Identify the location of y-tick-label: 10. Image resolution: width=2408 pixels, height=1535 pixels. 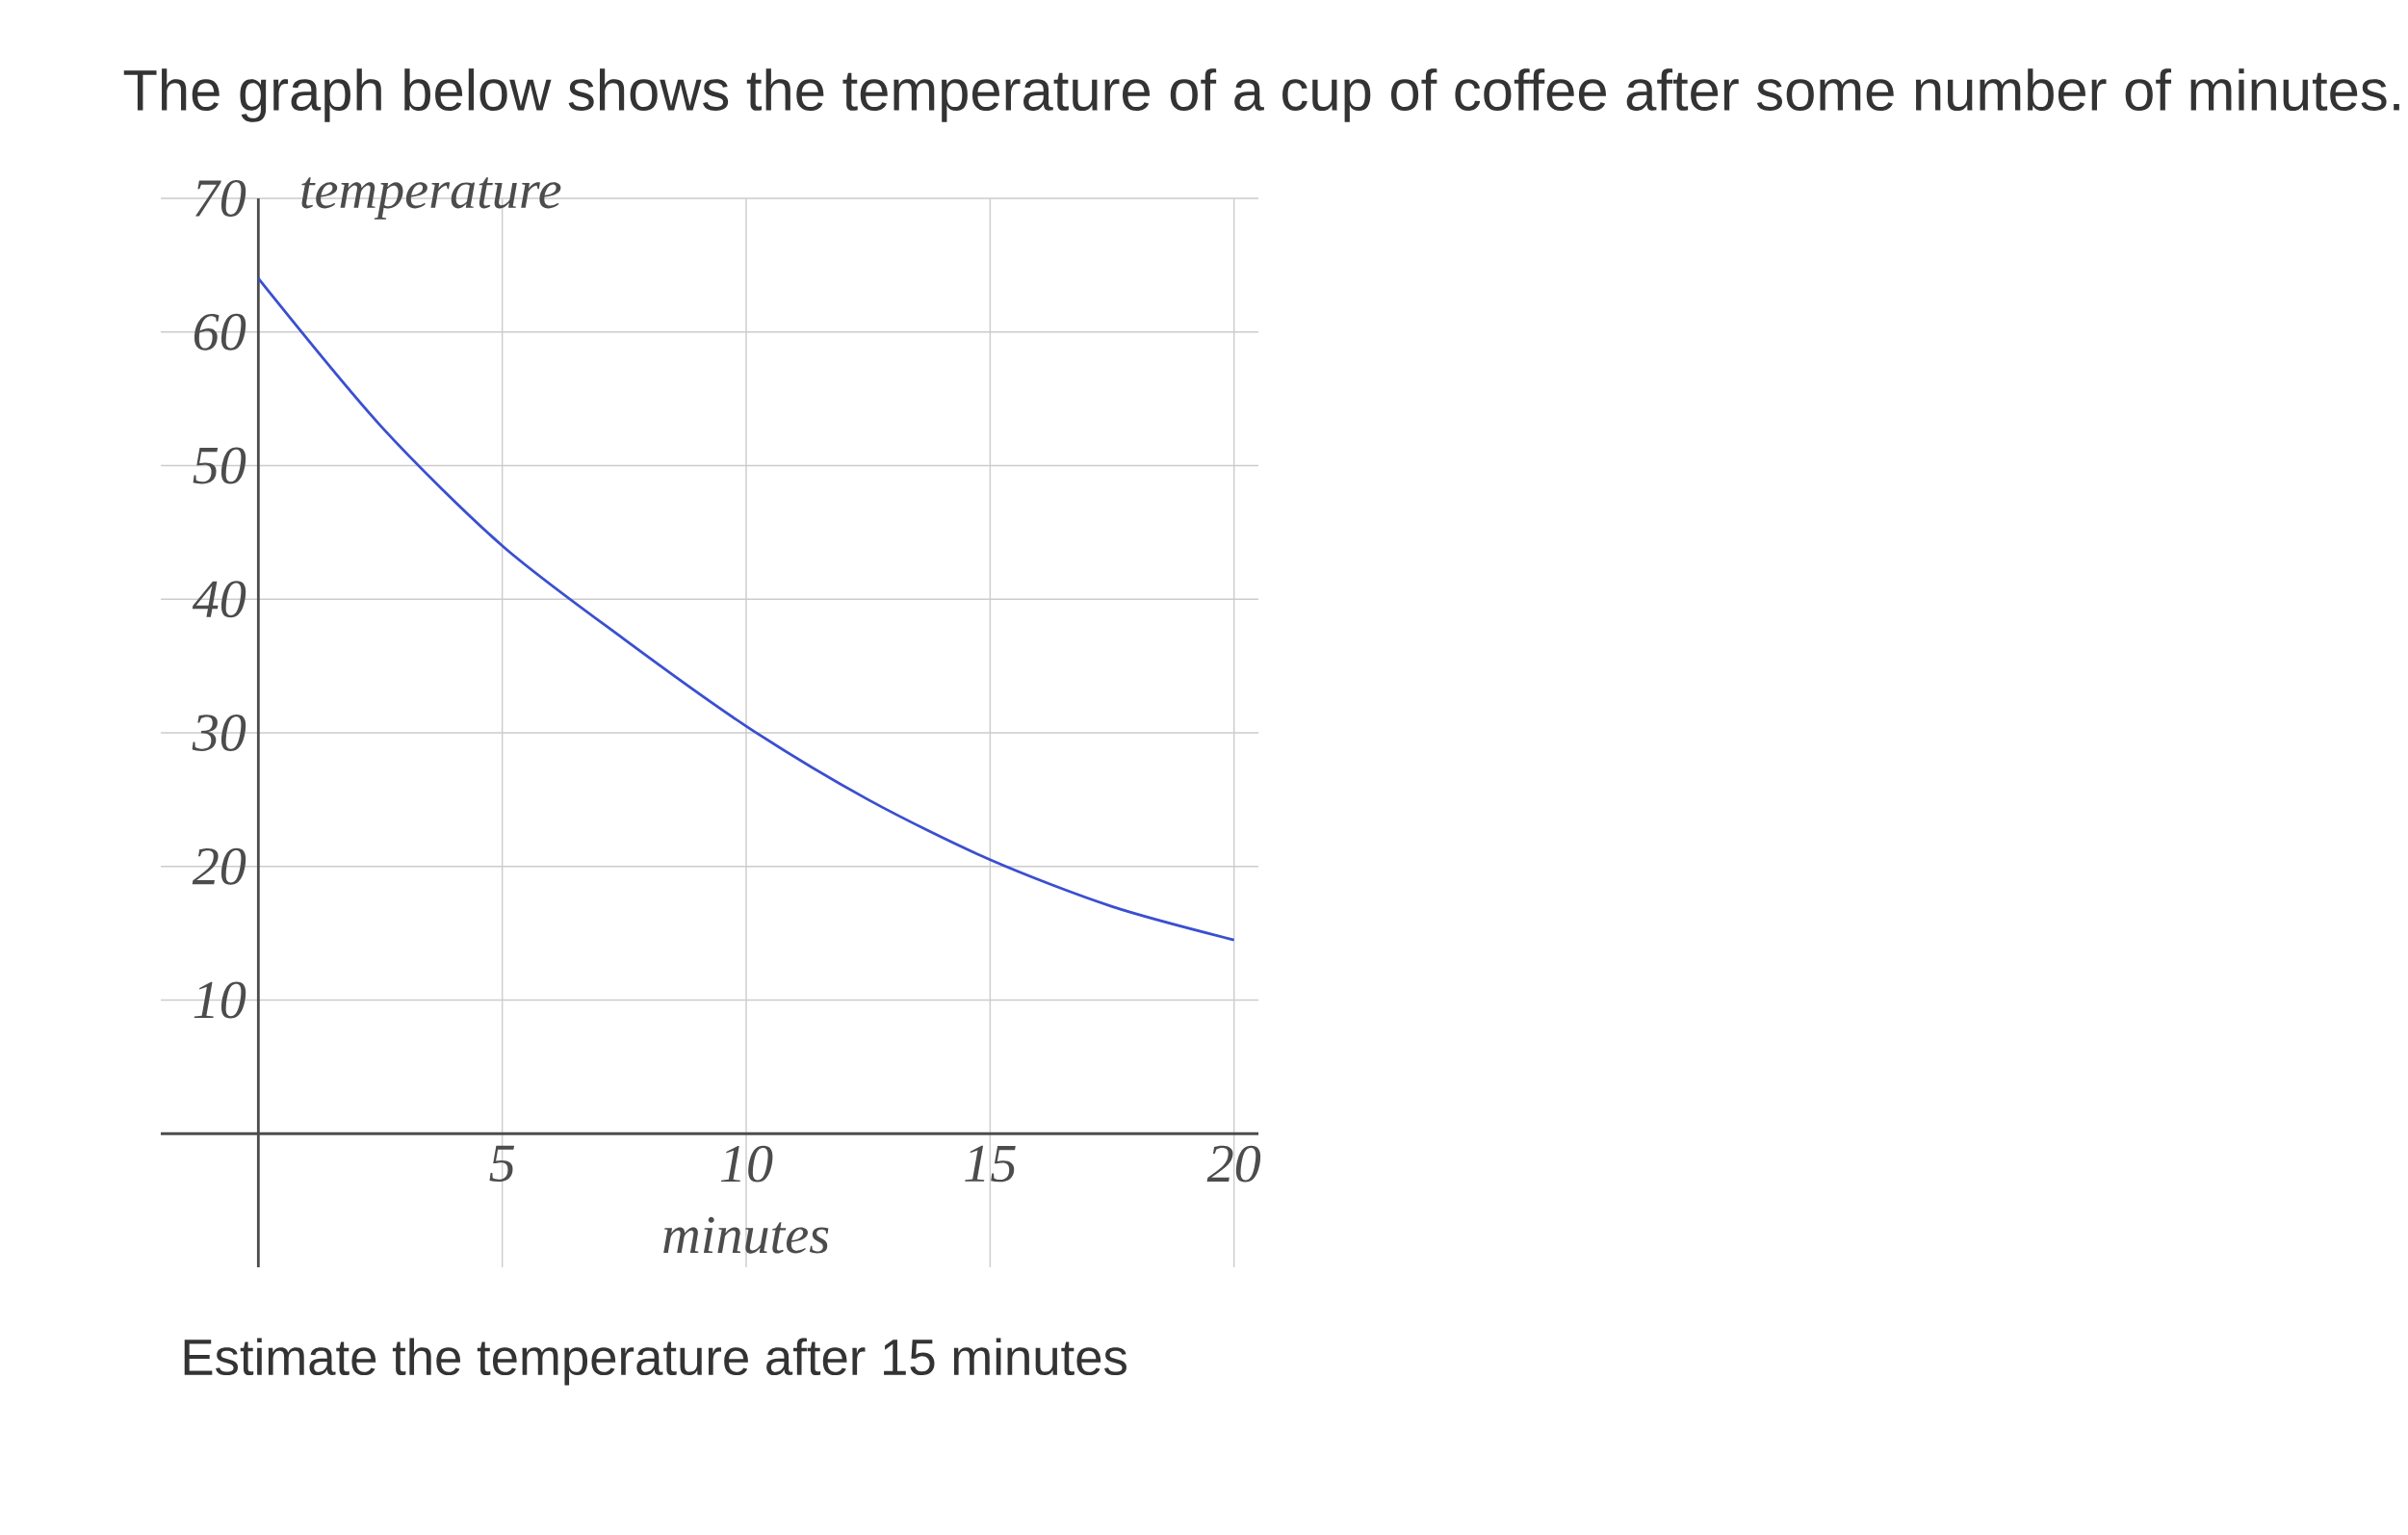
(220, 1000).